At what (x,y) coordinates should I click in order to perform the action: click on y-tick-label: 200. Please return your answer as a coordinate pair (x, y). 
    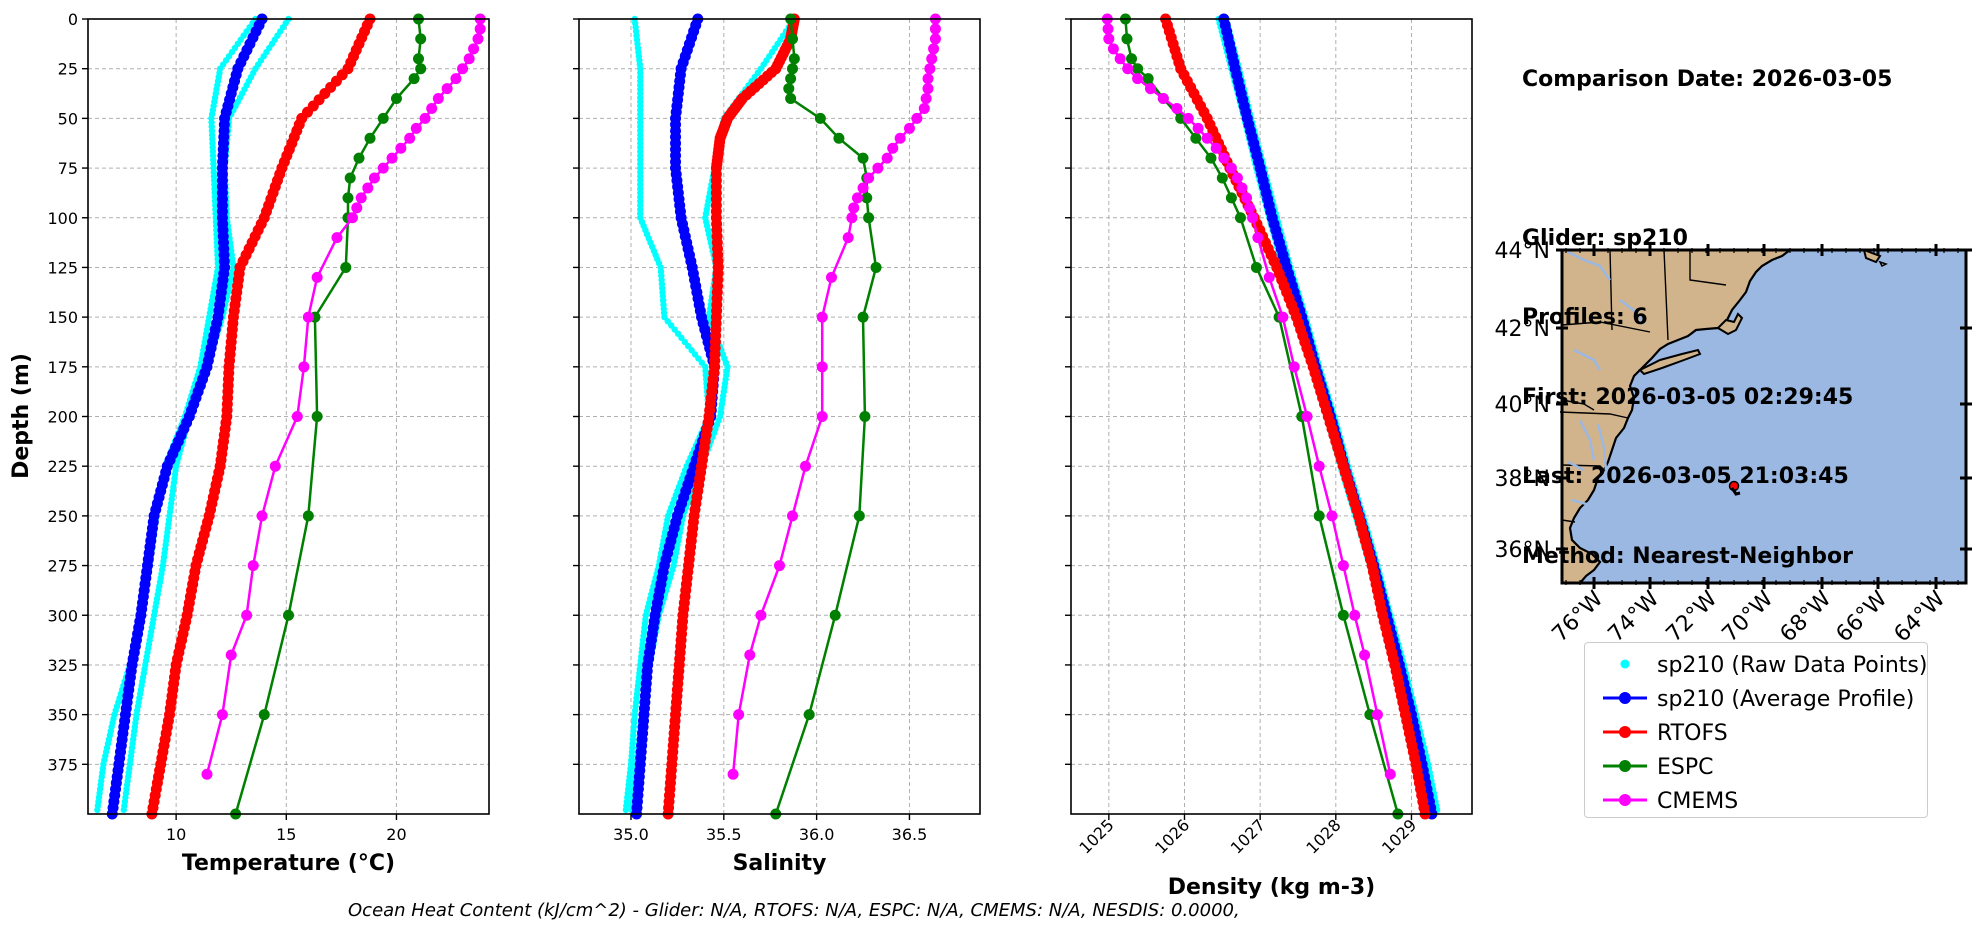
    Looking at the image, I should click on (62, 417).